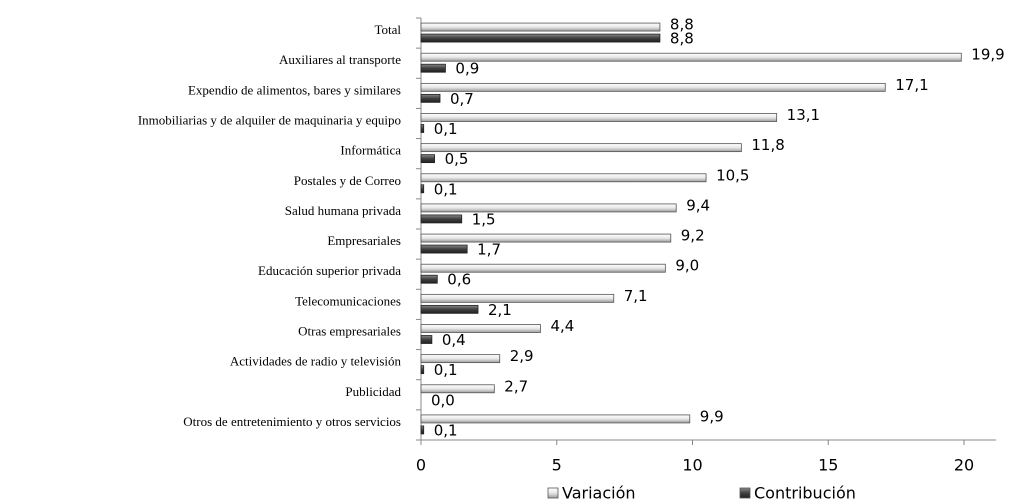  Describe the element at coordinates (316, 361) in the screenshot. I see `category-label: Actividades de radio y televisión` at that location.